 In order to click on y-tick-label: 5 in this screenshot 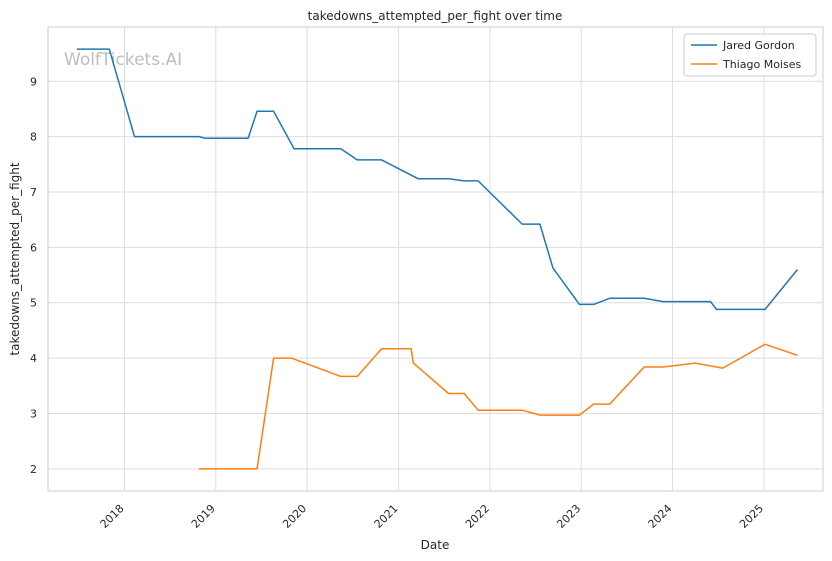, I will do `click(33, 303)`.